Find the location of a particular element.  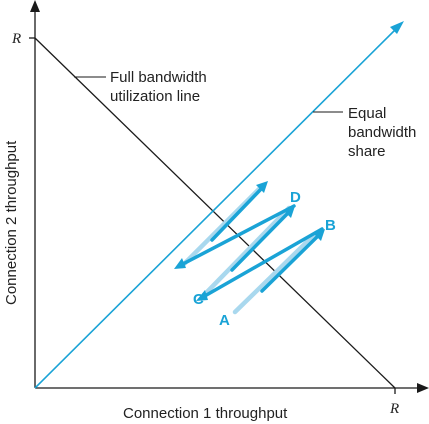

point-label-a: A is located at coordinates (224, 320).